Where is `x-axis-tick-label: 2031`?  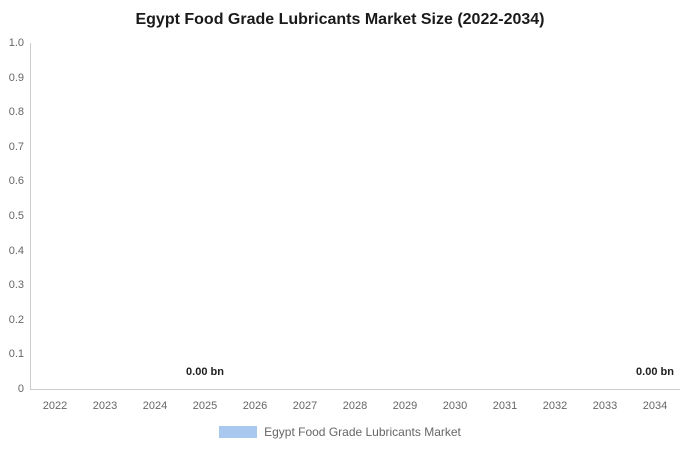
x-axis-tick-label: 2031 is located at coordinates (505, 406).